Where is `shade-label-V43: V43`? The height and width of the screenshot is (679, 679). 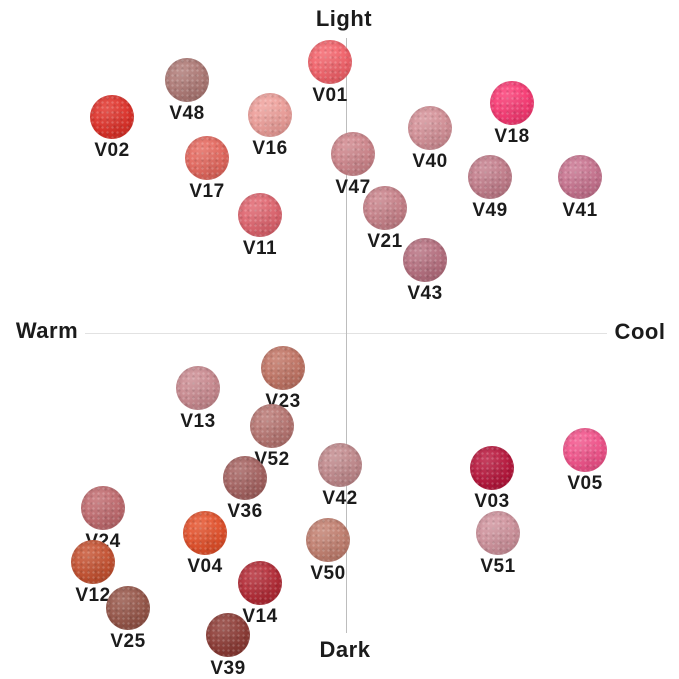 shade-label-V43: V43 is located at coordinates (425, 293).